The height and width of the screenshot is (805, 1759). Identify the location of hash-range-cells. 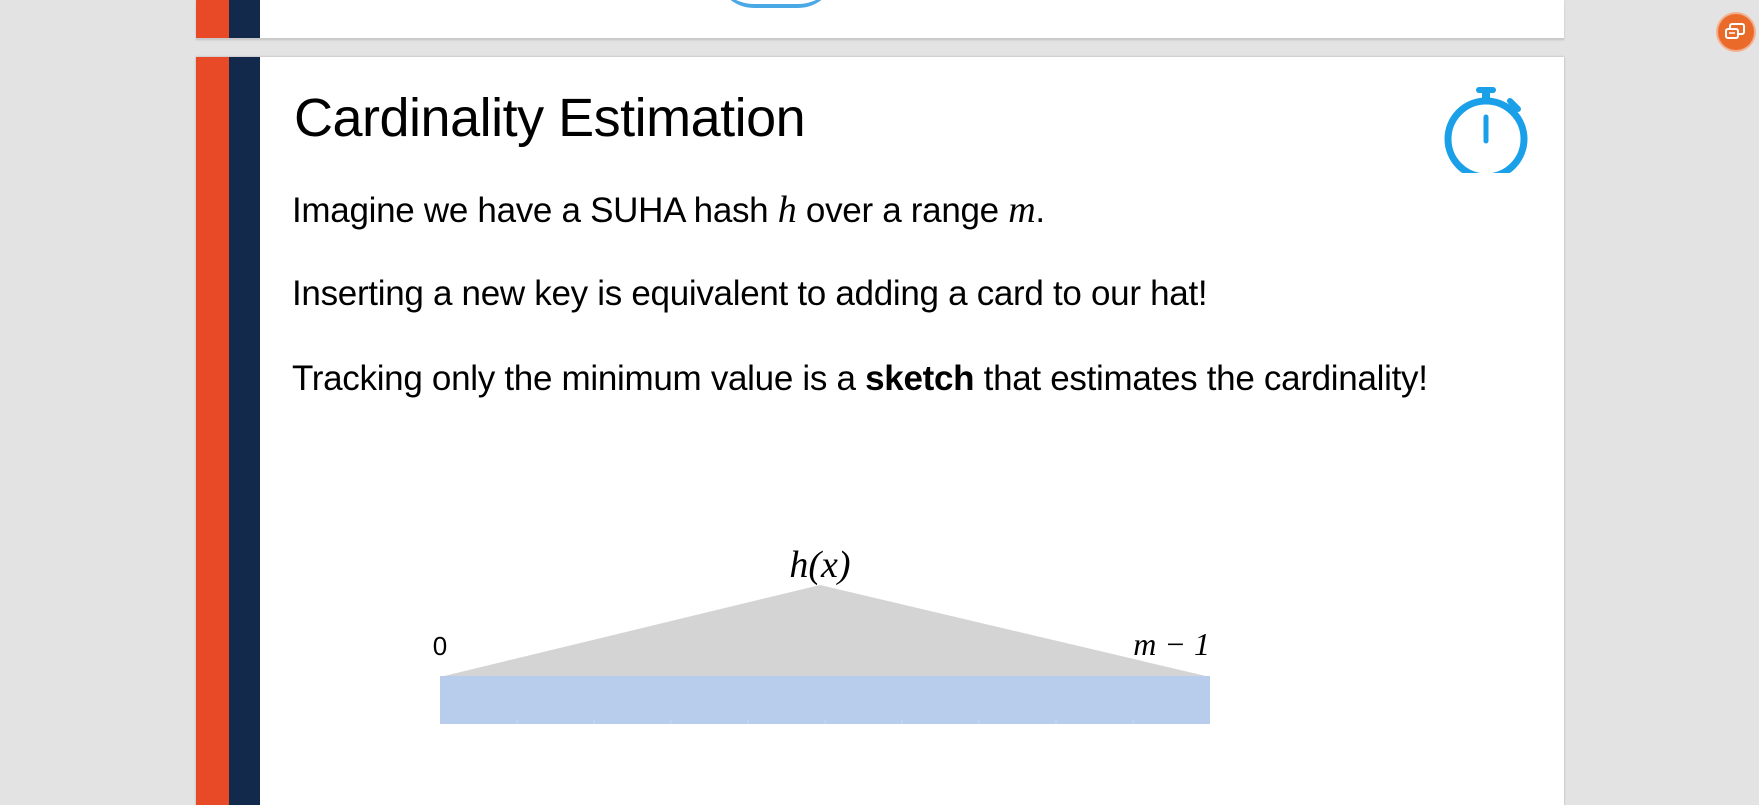
(825, 722).